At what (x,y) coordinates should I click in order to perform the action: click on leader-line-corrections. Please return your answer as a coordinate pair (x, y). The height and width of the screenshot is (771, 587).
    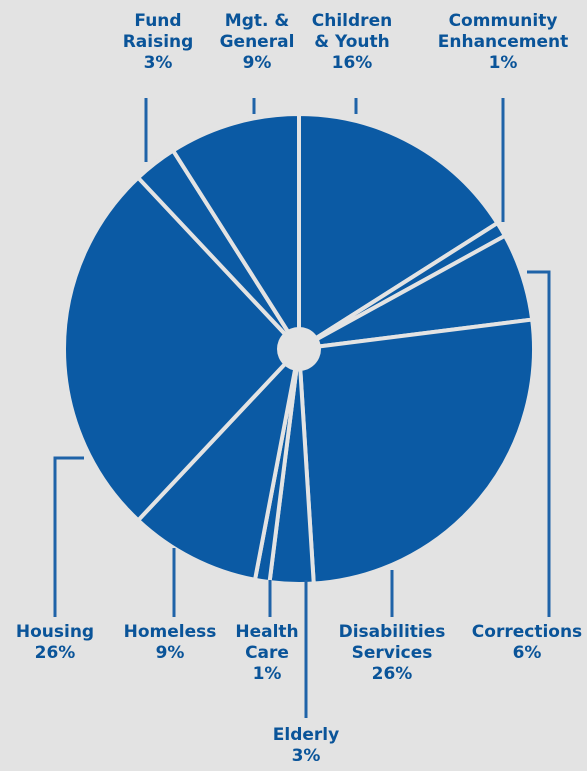
    Looking at the image, I should click on (539, 443).